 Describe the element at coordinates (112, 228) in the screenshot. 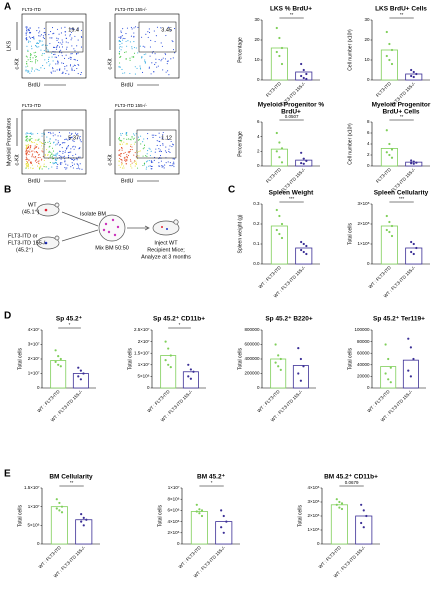

I see `dish` at that location.